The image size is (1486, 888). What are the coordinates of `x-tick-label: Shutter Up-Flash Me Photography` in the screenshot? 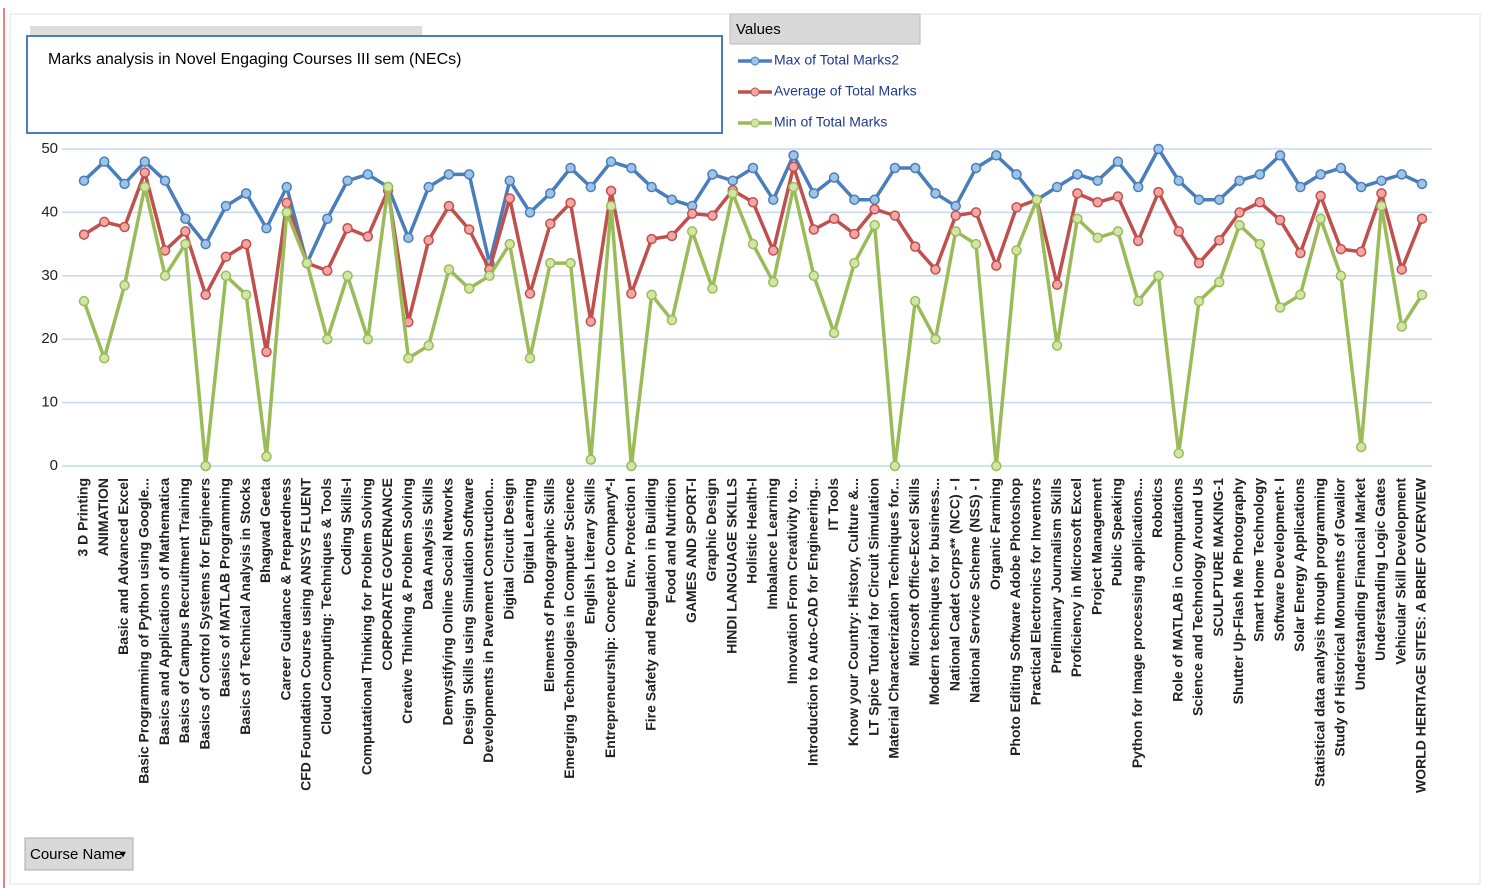 It's located at (1238, 591).